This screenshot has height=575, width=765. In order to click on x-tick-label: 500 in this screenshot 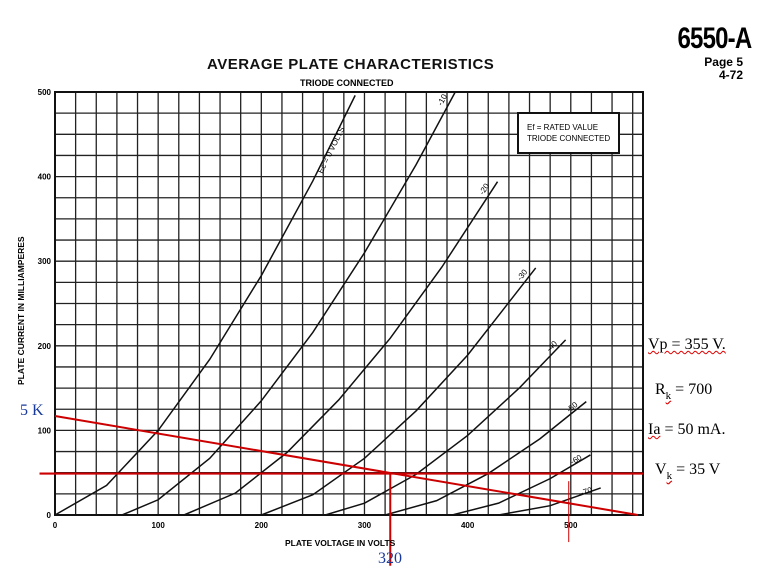, I will do `click(571, 525)`.